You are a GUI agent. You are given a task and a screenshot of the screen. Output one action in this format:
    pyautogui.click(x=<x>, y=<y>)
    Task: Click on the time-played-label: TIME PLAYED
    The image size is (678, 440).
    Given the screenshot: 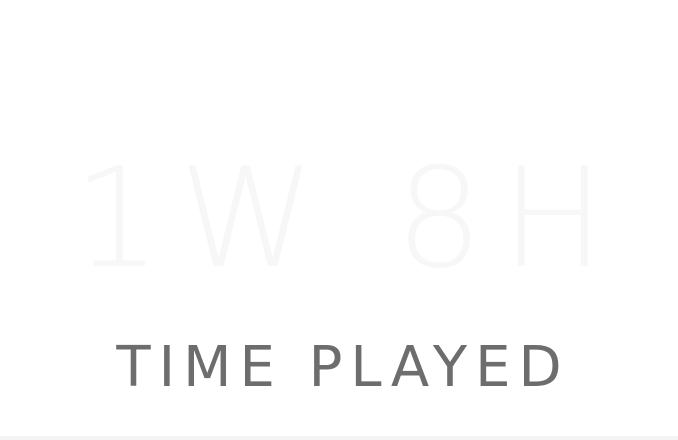 What is the action you would take?
    pyautogui.click(x=343, y=367)
    